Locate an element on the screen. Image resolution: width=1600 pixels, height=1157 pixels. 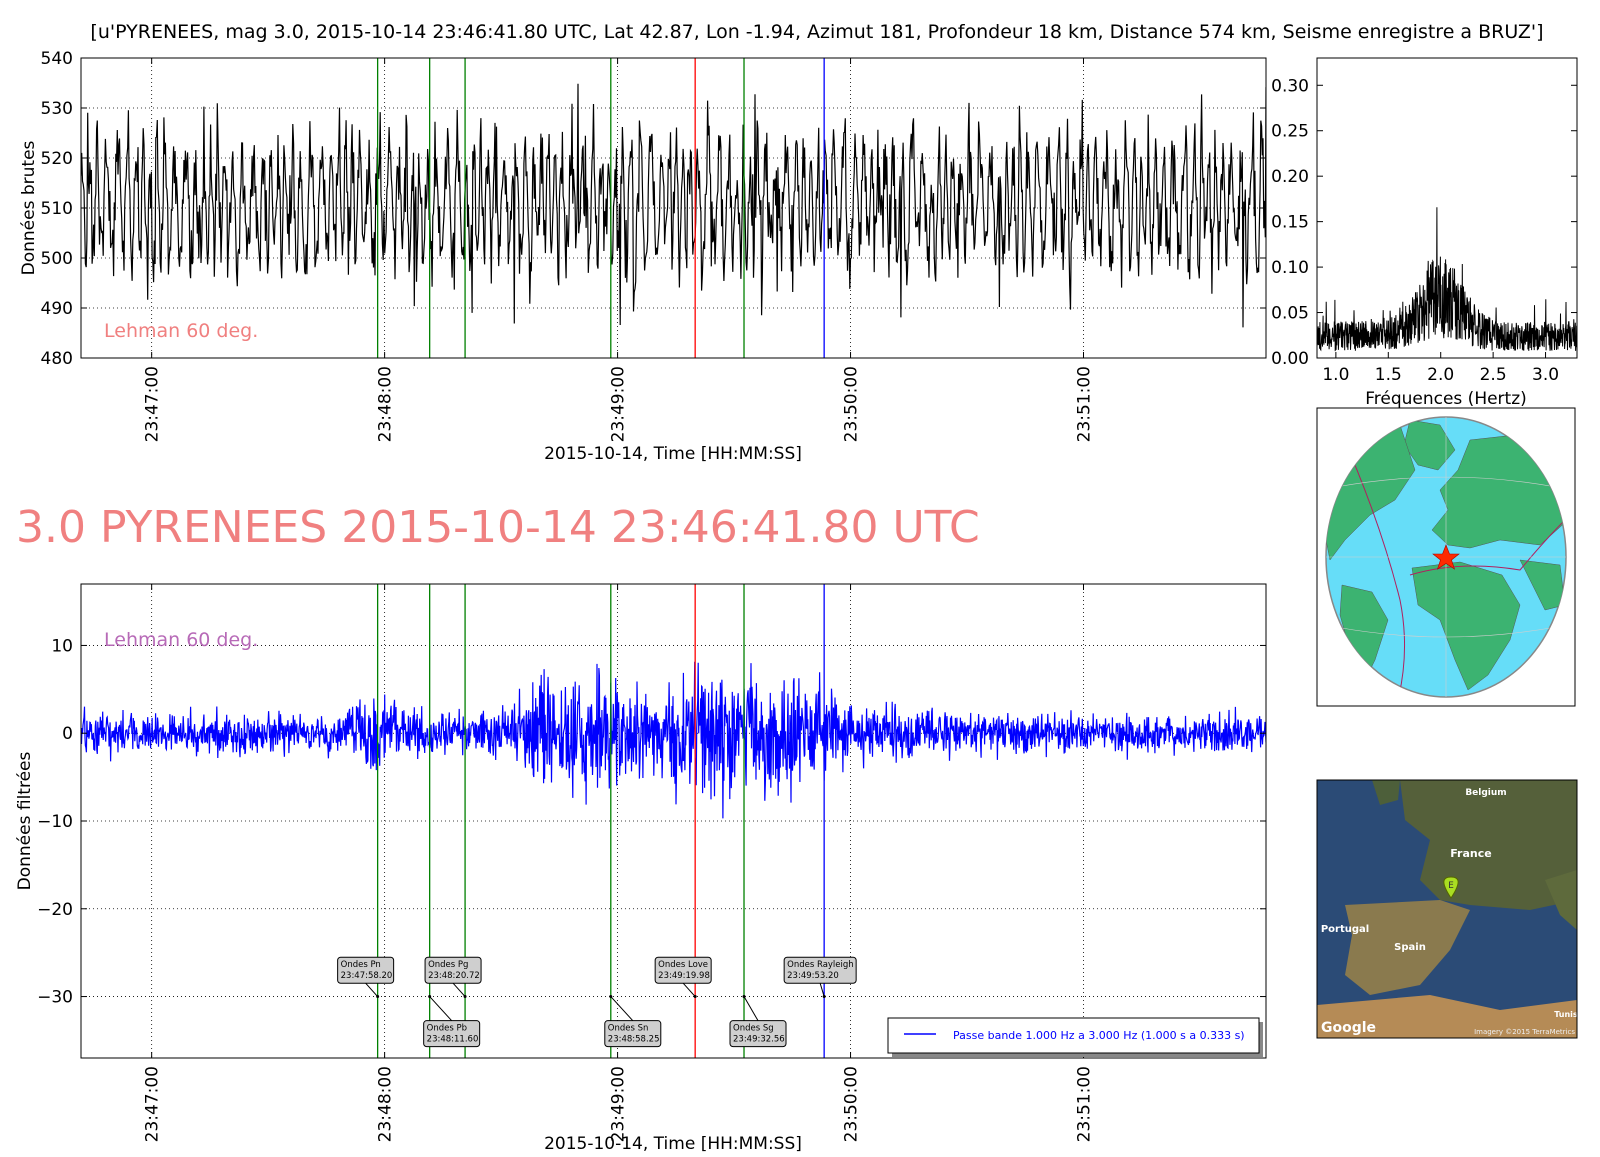
spectrum-x-axis-label: Fréquences (Hertz) is located at coordinates (1446, 399).